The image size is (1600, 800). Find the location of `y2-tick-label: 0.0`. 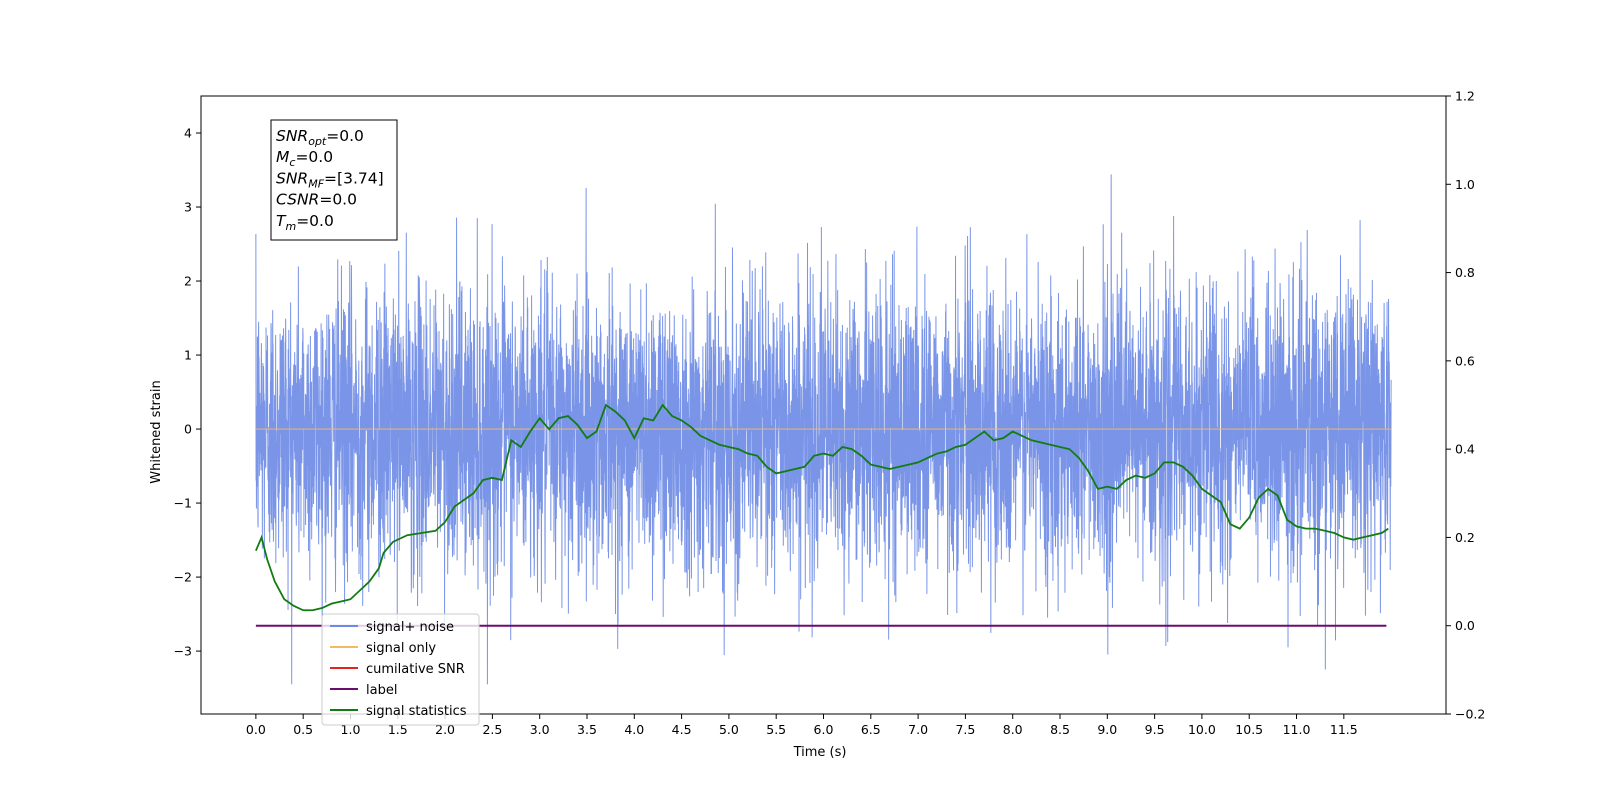

y2-tick-label: 0.0 is located at coordinates (1465, 625).